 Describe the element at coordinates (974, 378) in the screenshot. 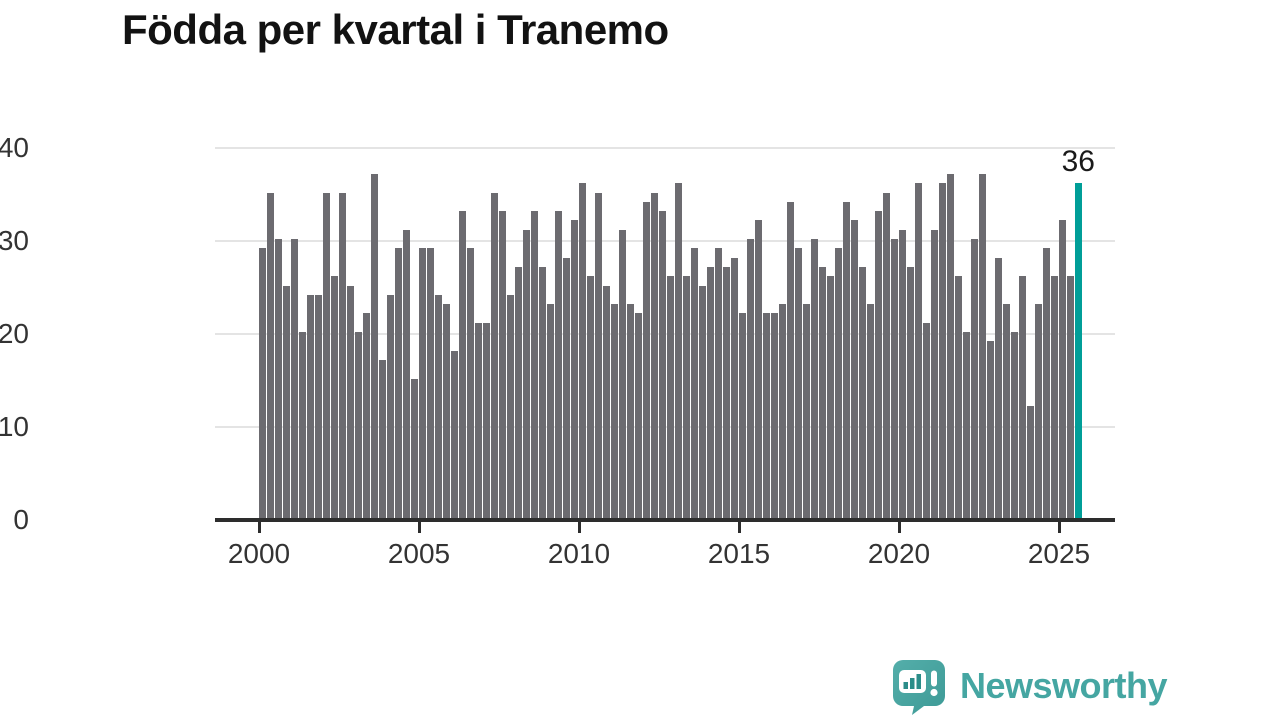

I see `bar-2022Q2` at that location.